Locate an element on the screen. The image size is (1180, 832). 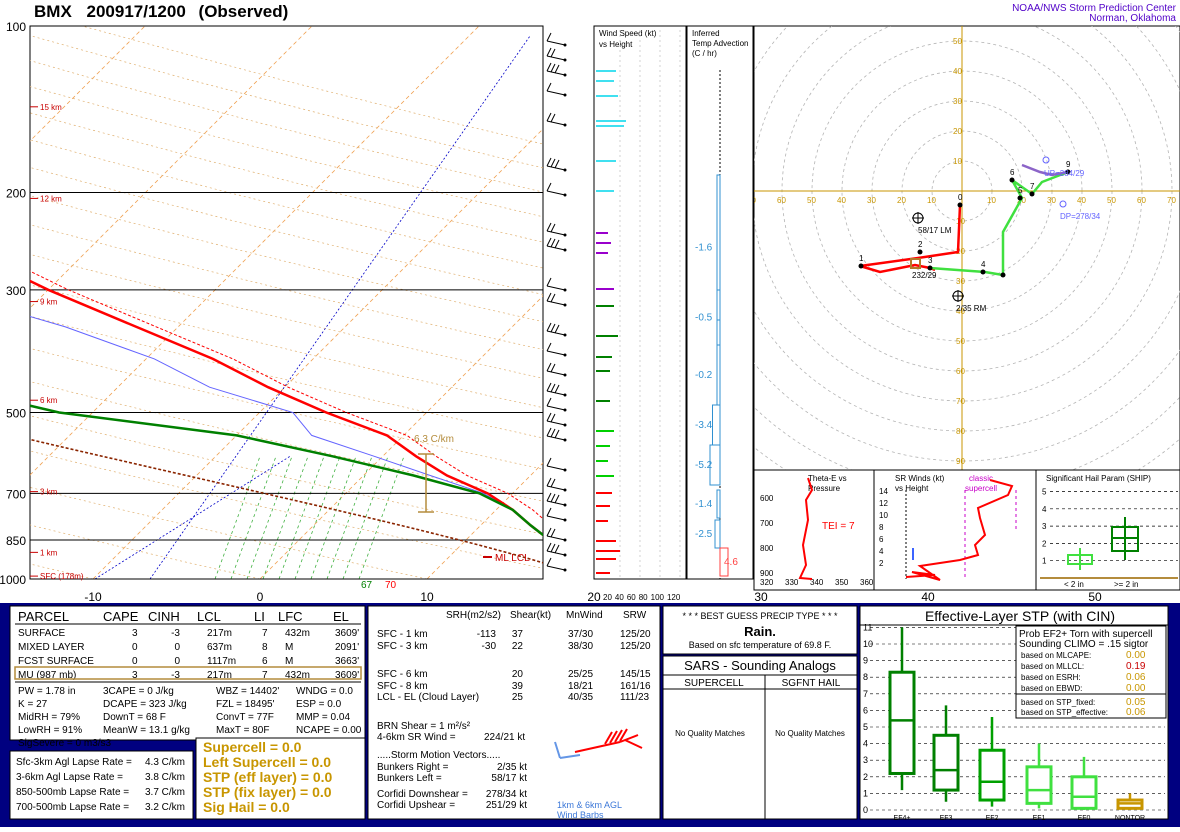
parcel-cell: 3 is located at coordinates (135, 633).